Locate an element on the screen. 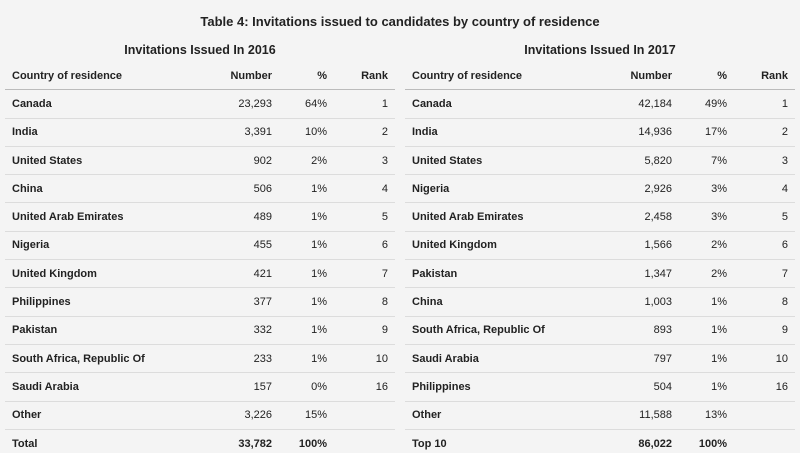  table-row: South Africa, Republic Of 233 1% 10 is located at coordinates (200, 359).